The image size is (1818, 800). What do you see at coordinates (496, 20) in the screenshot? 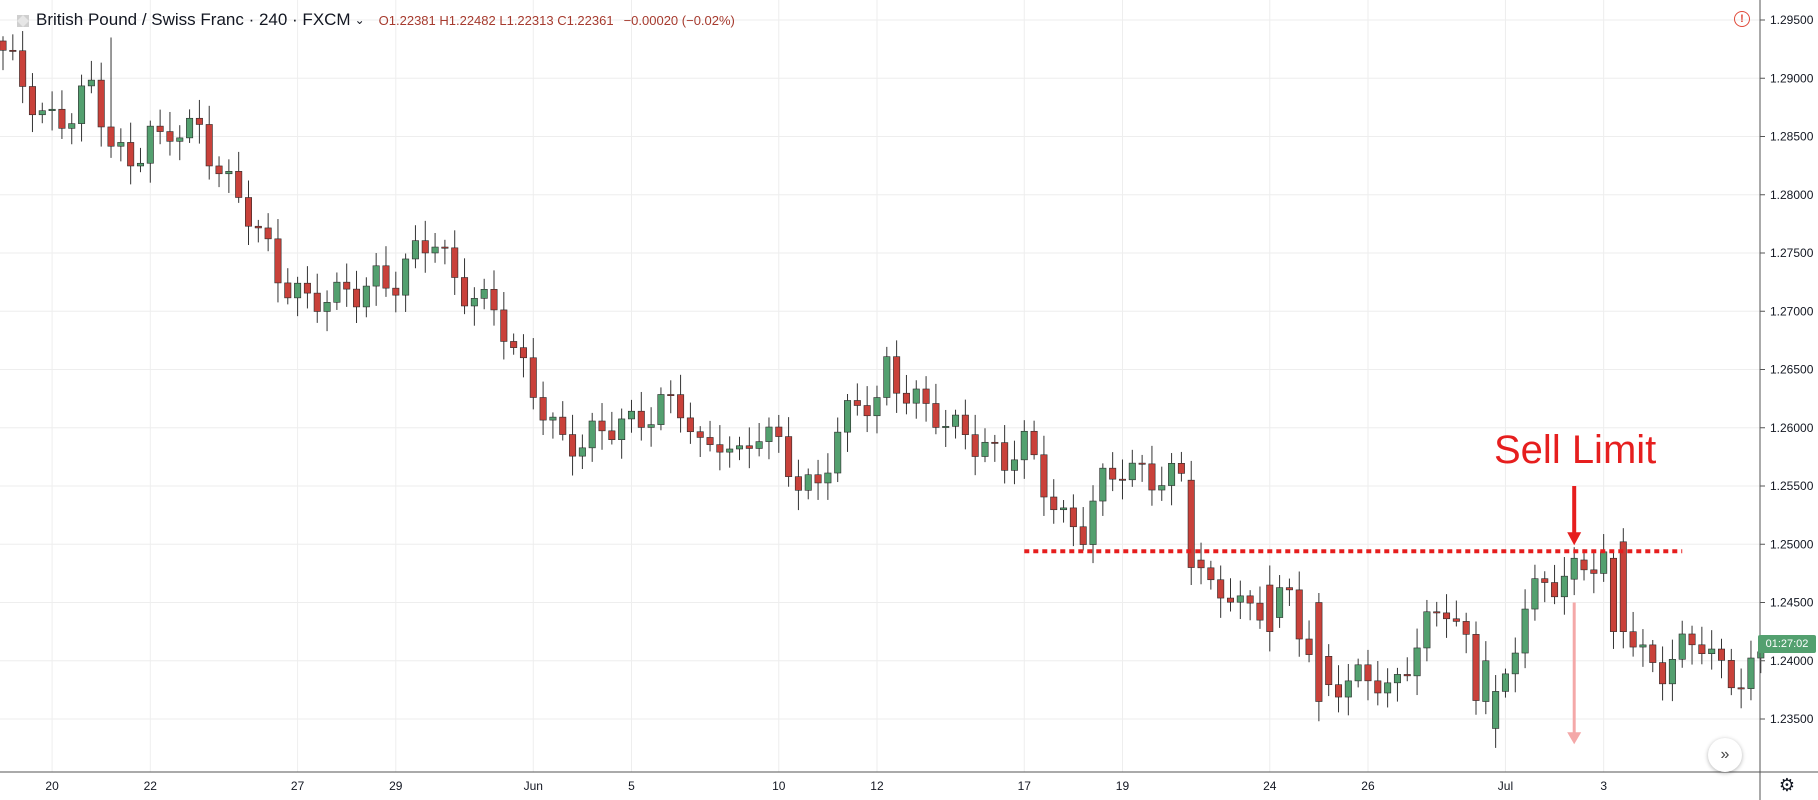
I see `ohlc-values: O1.22381 H1.22482 L1.22313 C1.22361` at bounding box center [496, 20].